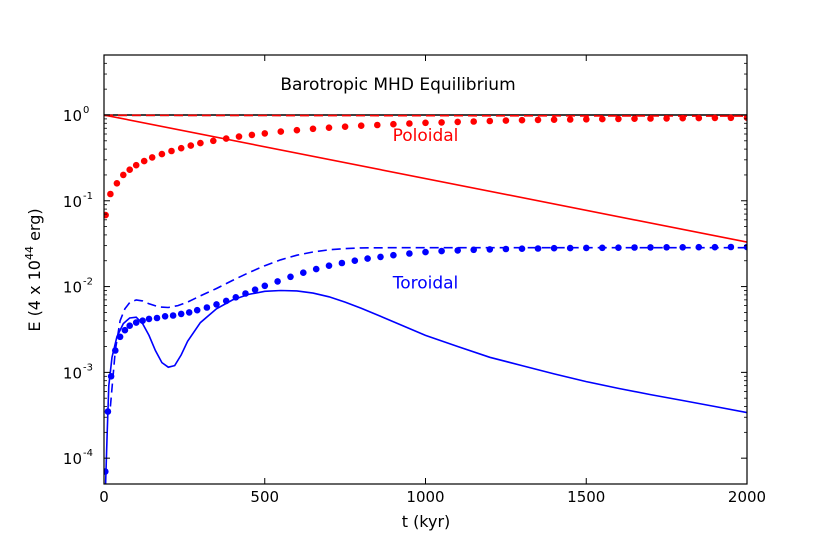 The width and height of the screenshot is (830, 554). What do you see at coordinates (86, 110) in the screenshot?
I see `y-tick-exponent: 0` at bounding box center [86, 110].